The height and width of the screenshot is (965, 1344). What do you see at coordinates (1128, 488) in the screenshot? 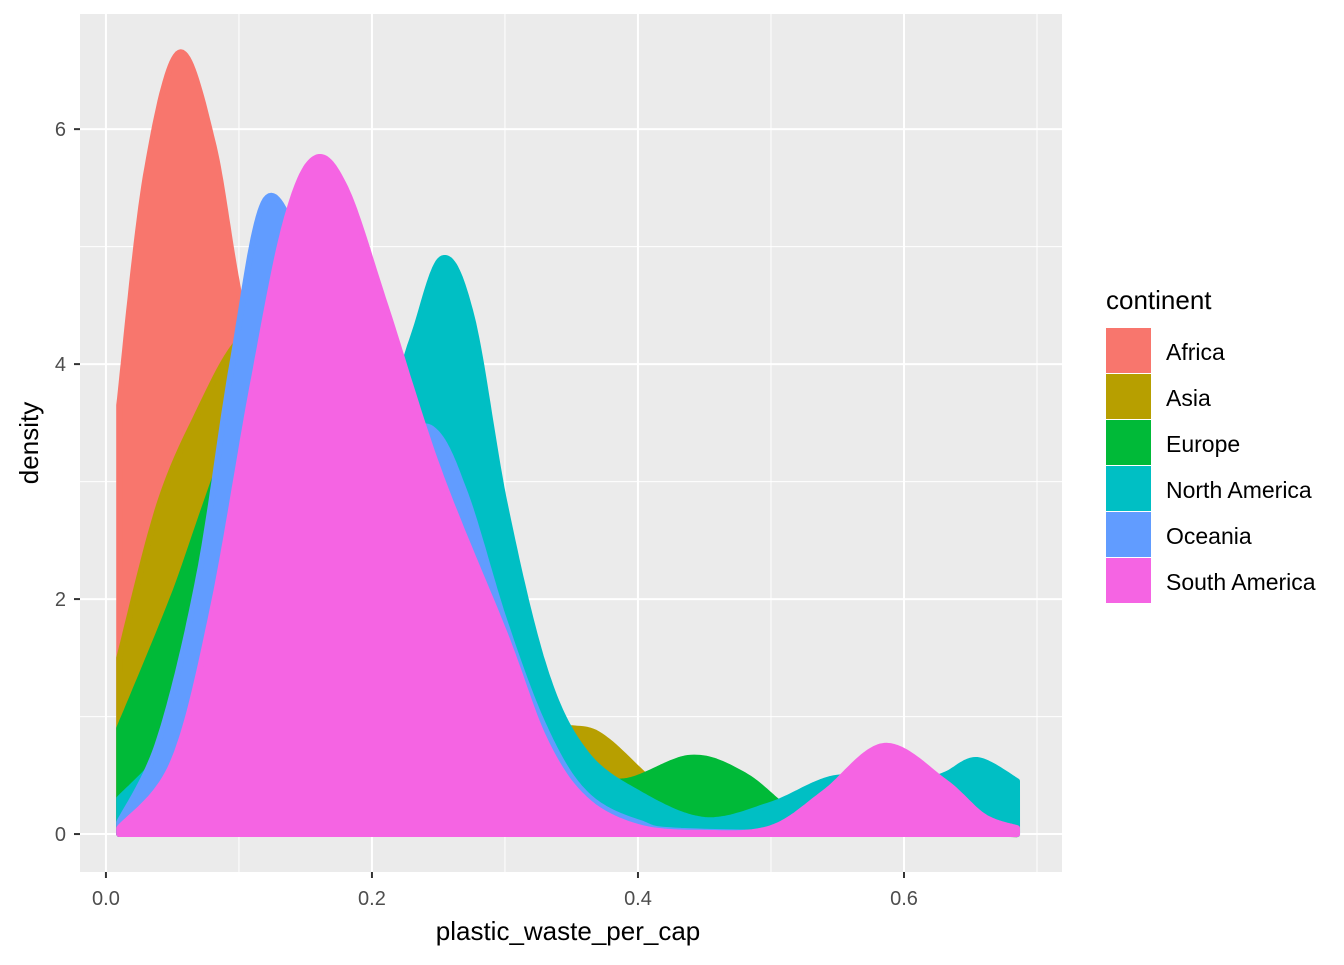
I see `legend-key-north-america` at bounding box center [1128, 488].